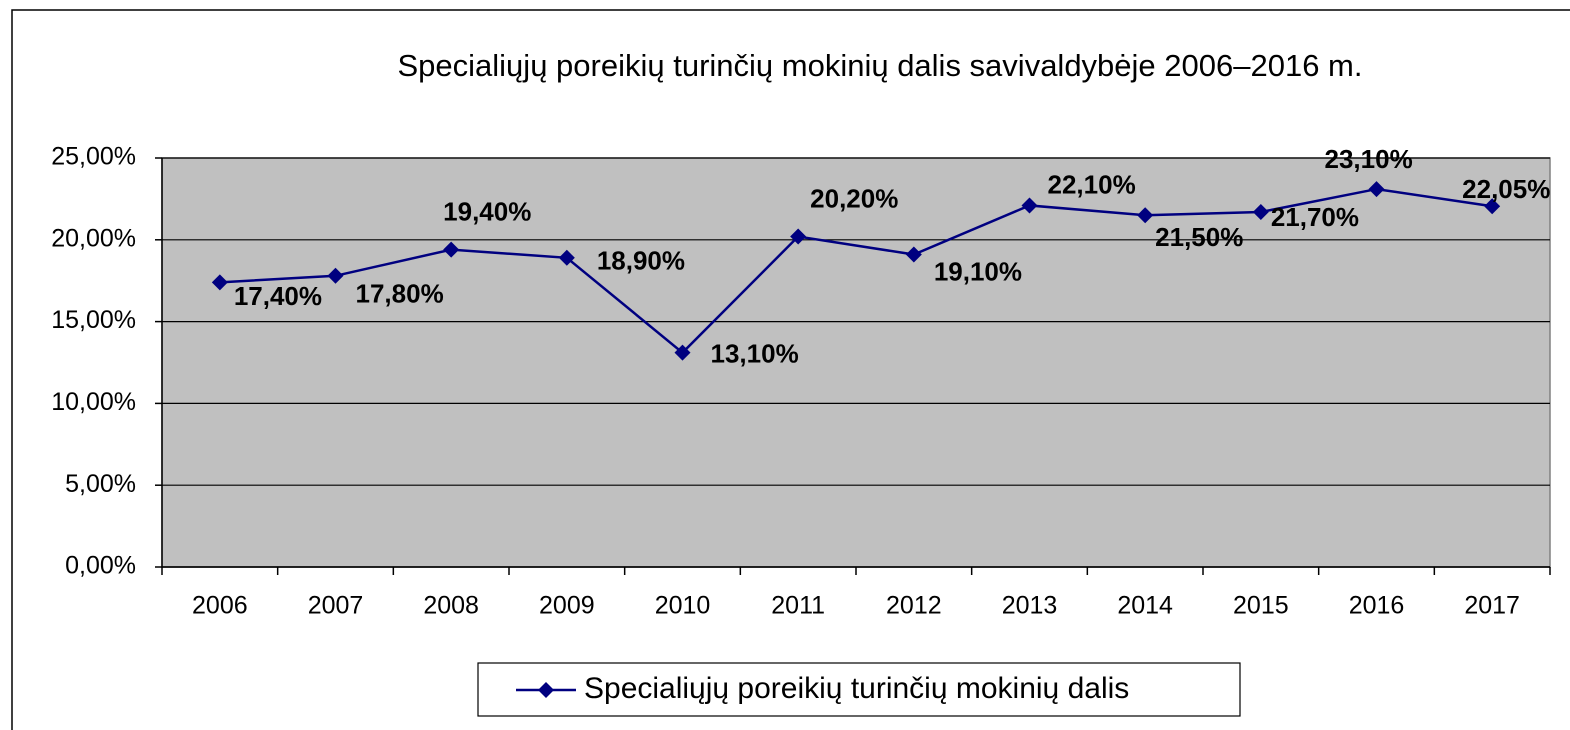 The image size is (1570, 730). I want to click on x-tick-label: 2010, so click(683, 606).